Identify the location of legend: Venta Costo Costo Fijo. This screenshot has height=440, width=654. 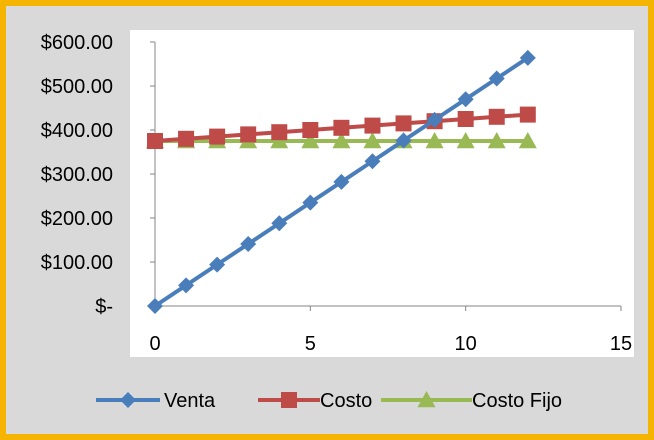
(329, 401).